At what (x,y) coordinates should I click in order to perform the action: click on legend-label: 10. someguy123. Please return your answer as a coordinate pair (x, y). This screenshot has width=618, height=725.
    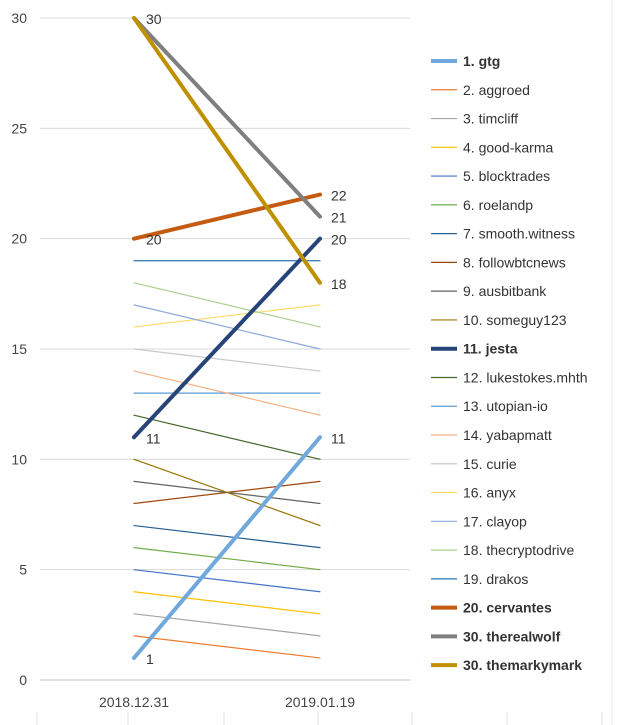
    Looking at the image, I should click on (515, 320).